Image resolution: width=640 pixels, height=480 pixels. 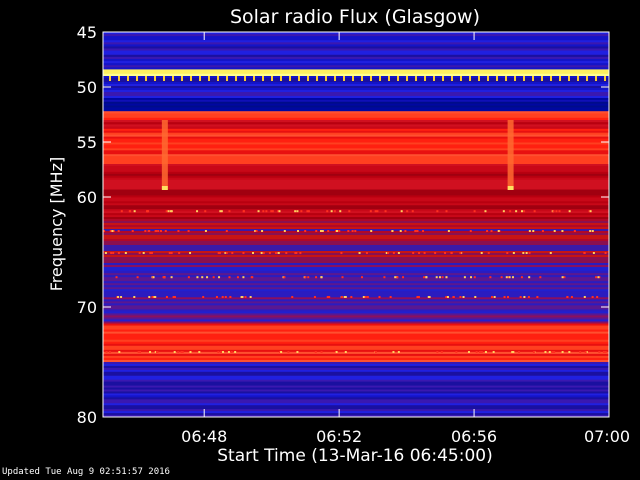 I want to click on calibration-ticks, so click(x=357, y=78).